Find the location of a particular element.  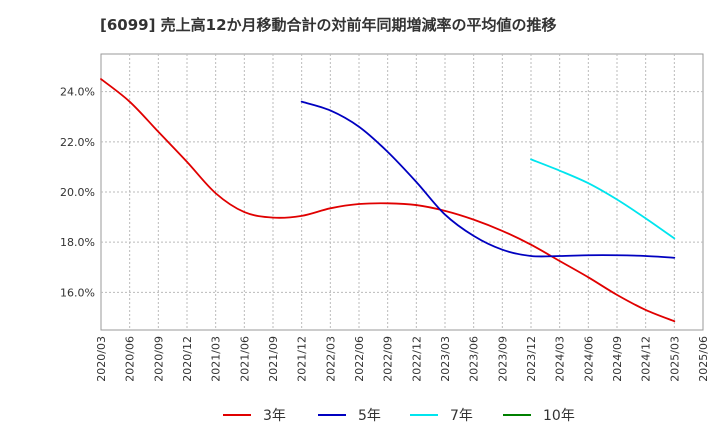

x-tick-label: 2024/03 is located at coordinates (560, 359).